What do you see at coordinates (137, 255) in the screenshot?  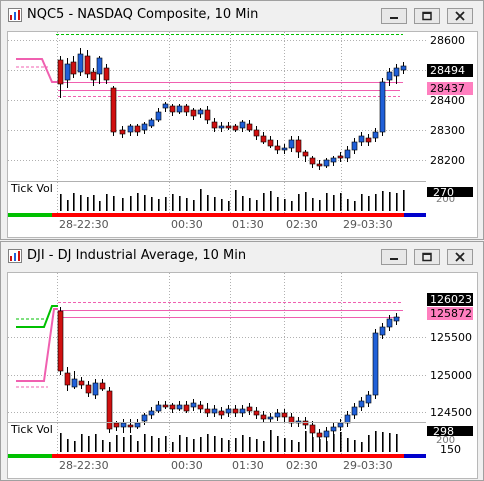 I see `window-title: DJI - DJ Industrial Average, 10 Min` at bounding box center [137, 255].